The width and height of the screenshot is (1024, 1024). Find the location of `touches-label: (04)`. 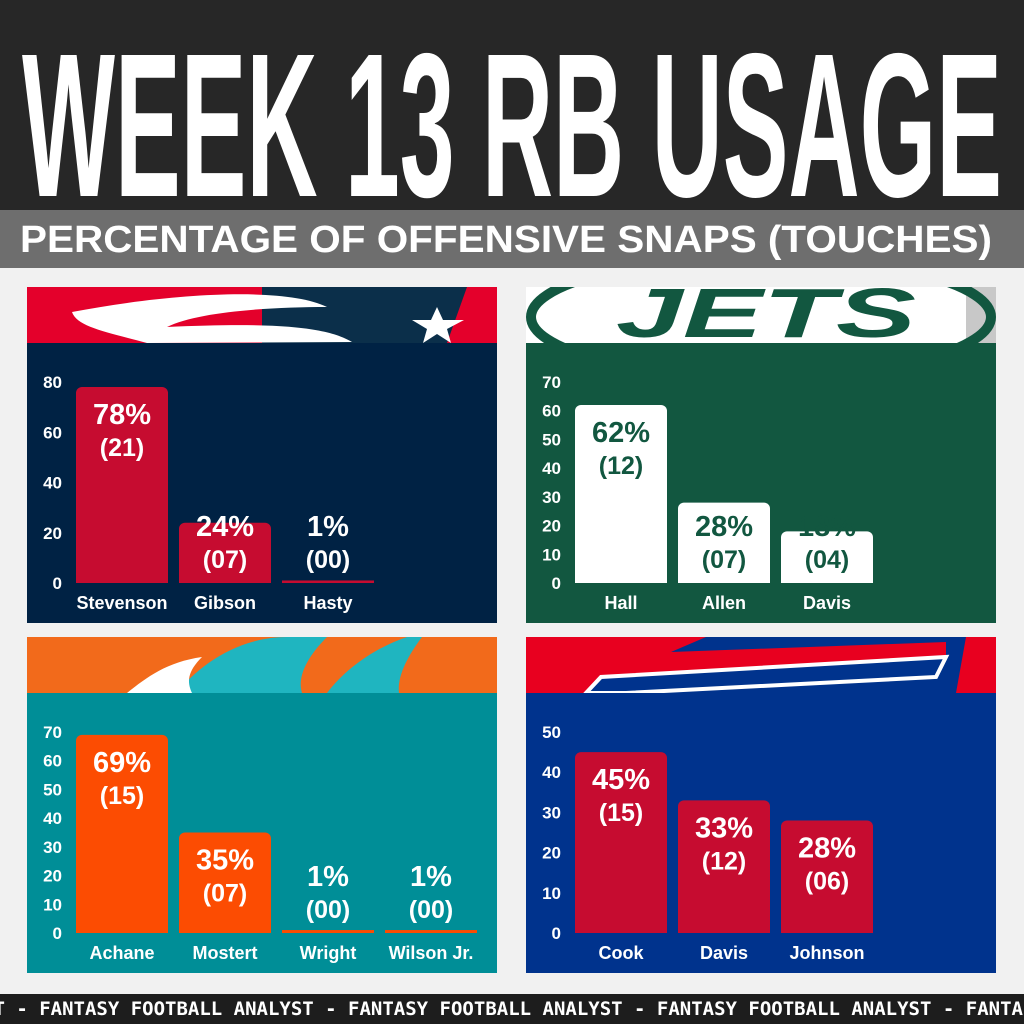

touches-label: (04) is located at coordinates (827, 560).